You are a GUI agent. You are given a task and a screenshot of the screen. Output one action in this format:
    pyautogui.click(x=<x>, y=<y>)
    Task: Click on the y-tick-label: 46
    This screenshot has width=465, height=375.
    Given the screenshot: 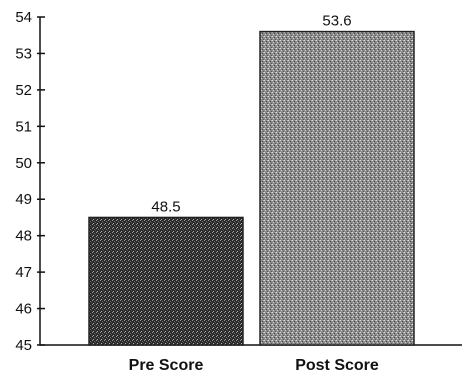 What is the action you would take?
    pyautogui.click(x=23, y=309)
    